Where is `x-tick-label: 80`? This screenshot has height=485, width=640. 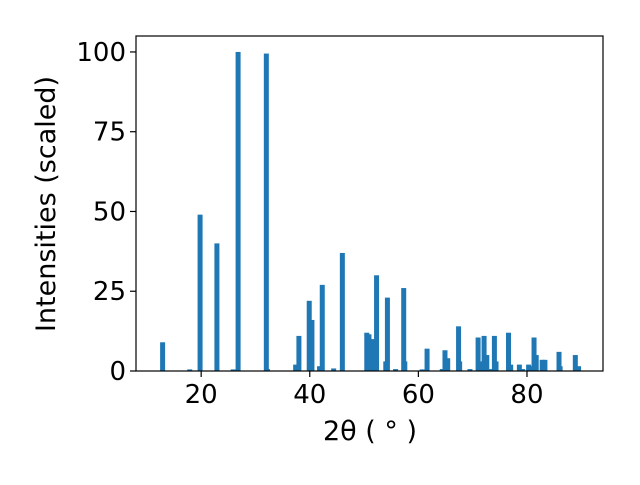 x-tick-label: 80 is located at coordinates (526, 395).